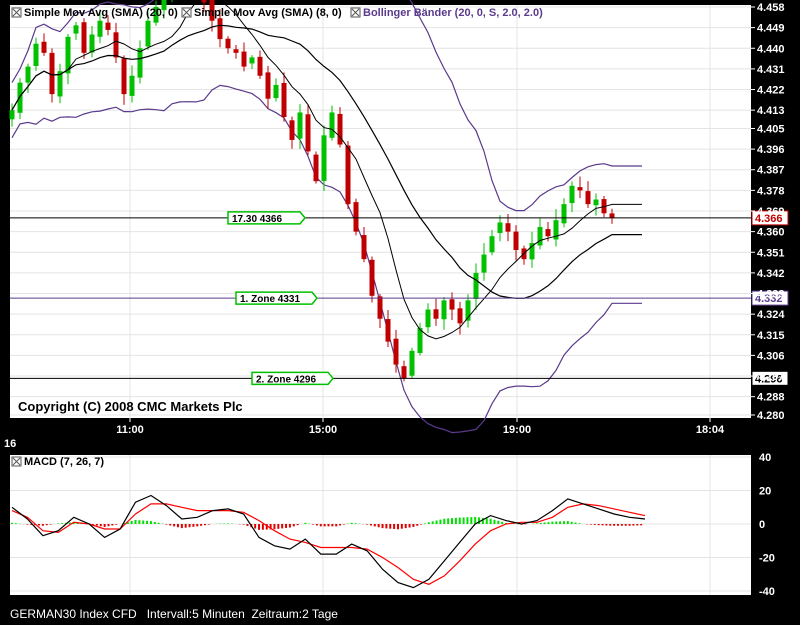 This screenshot has height=625, width=800. What do you see at coordinates (771, 253) in the screenshot?
I see `y-tick-label: 4.351` at bounding box center [771, 253].